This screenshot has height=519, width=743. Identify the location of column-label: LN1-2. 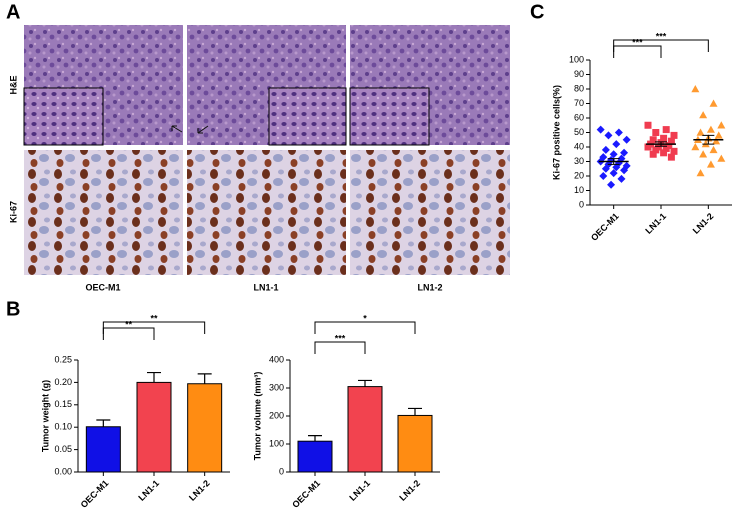
(429, 287).